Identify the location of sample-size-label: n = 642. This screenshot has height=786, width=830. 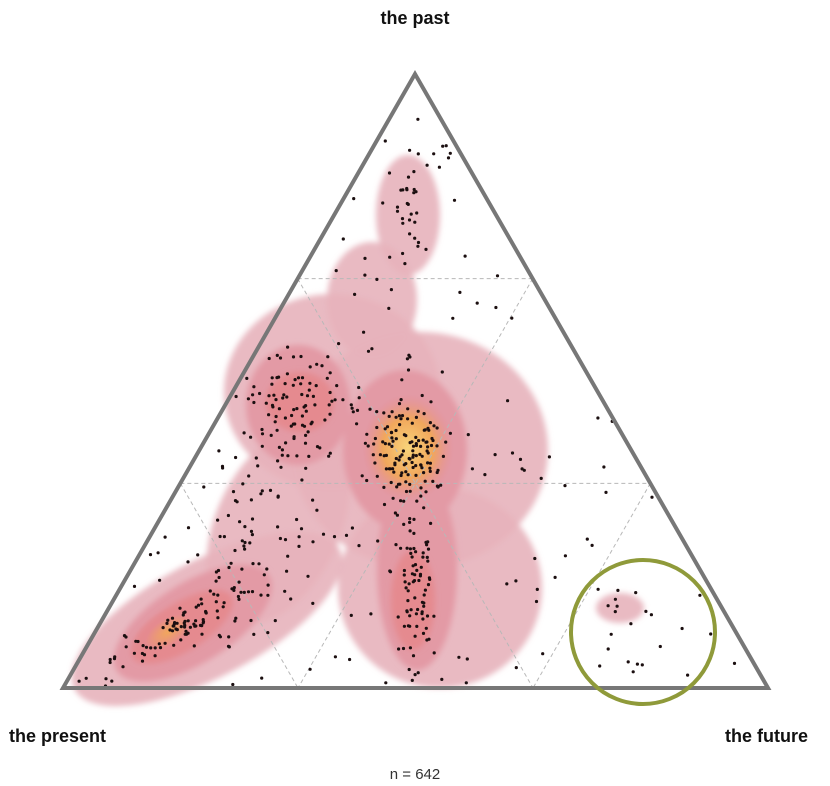
(415, 774).